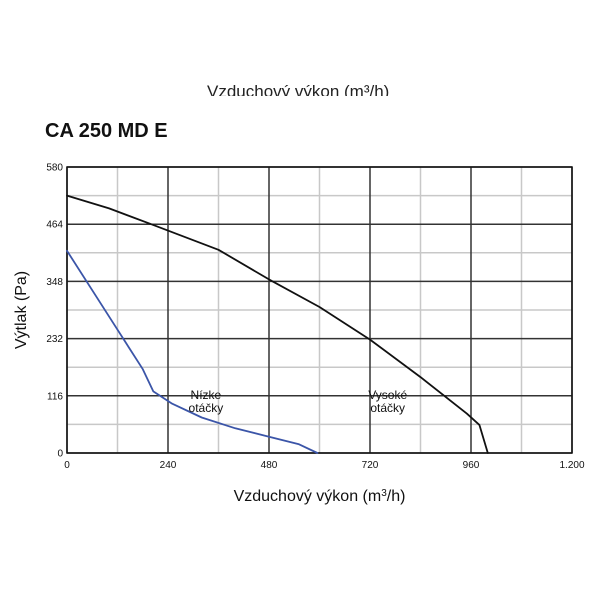 Image resolution: width=600 pixels, height=600 pixels. I want to click on y-tick-label: 0, so click(60, 454).